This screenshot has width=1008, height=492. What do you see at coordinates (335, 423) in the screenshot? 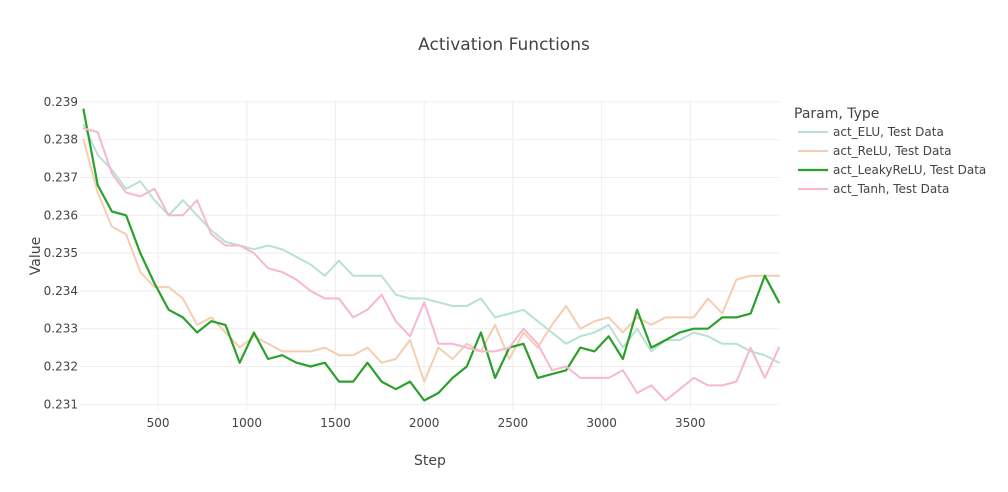
I see `x-tick-label: 1500` at bounding box center [335, 423].